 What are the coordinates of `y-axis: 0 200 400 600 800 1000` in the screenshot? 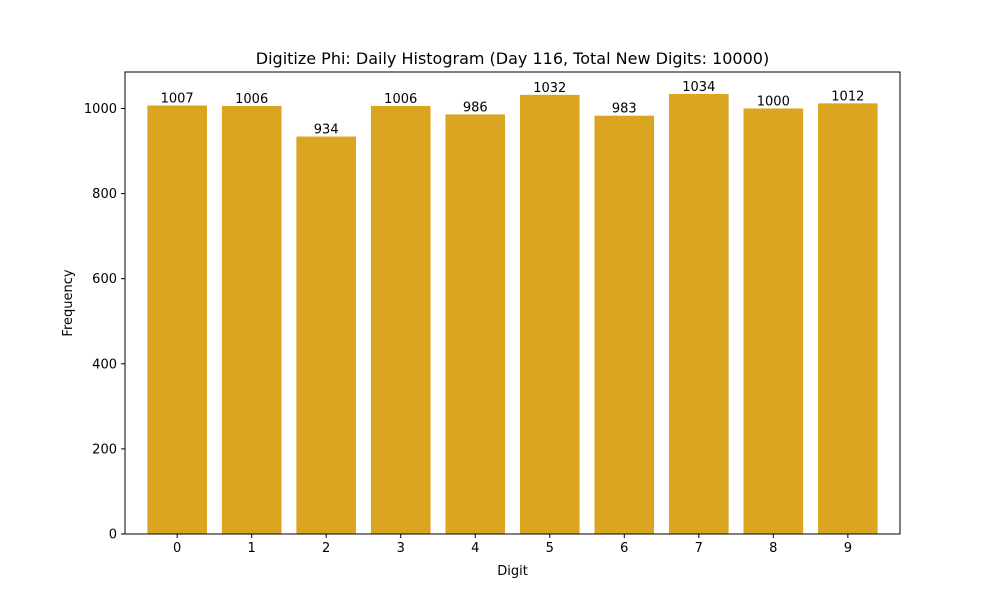 It's located at (104, 322).